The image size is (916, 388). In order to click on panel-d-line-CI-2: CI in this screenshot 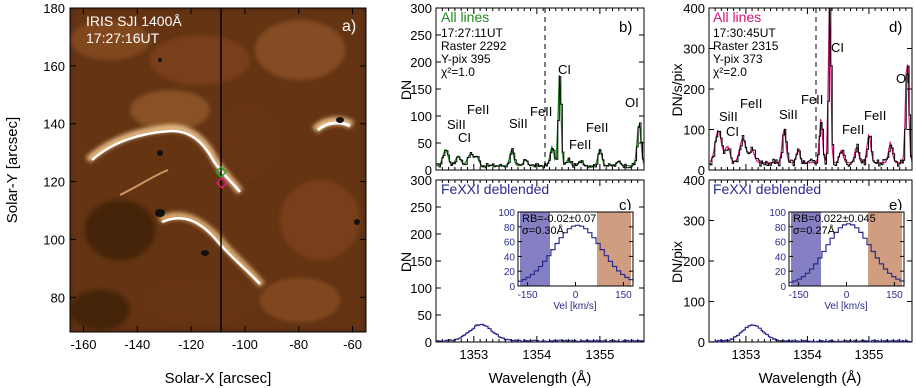, I will do `click(732, 131)`.